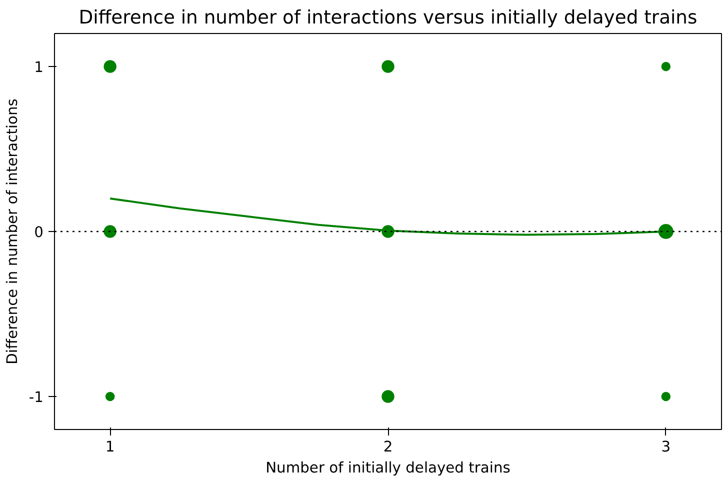  Describe the element at coordinates (388, 18) in the screenshot. I see `chart-title: Difference in number of interactions versus initially delayed trains` at that location.